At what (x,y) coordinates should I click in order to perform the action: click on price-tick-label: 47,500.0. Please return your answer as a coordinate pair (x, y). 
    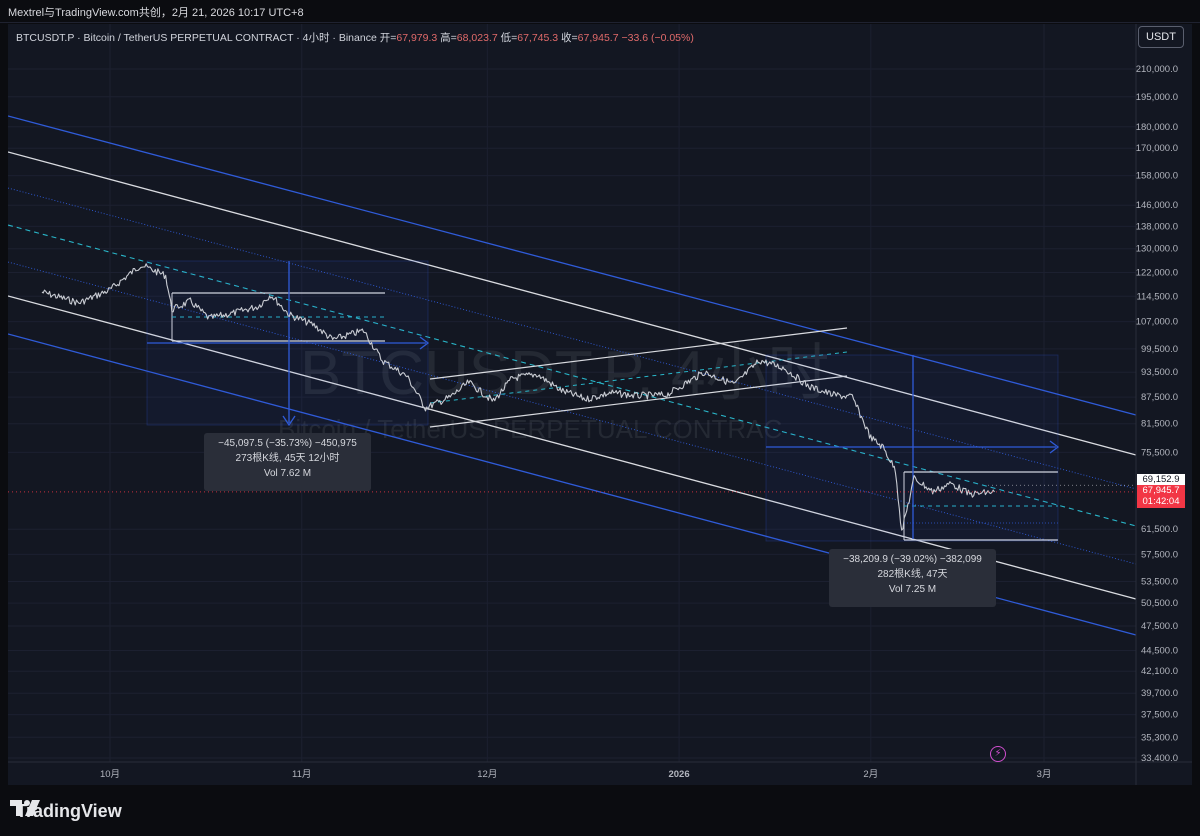
    Looking at the image, I should click on (1159, 626).